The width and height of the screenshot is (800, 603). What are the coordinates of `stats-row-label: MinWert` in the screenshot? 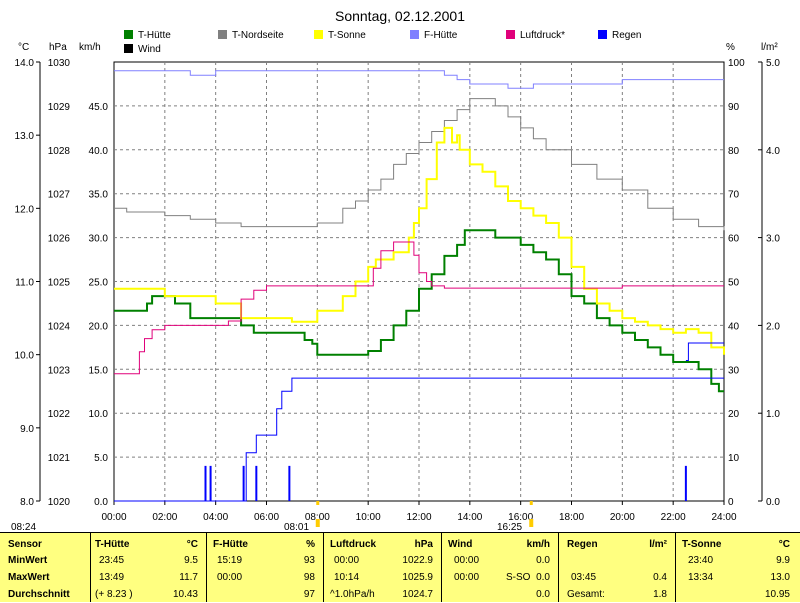 It's located at (28, 560).